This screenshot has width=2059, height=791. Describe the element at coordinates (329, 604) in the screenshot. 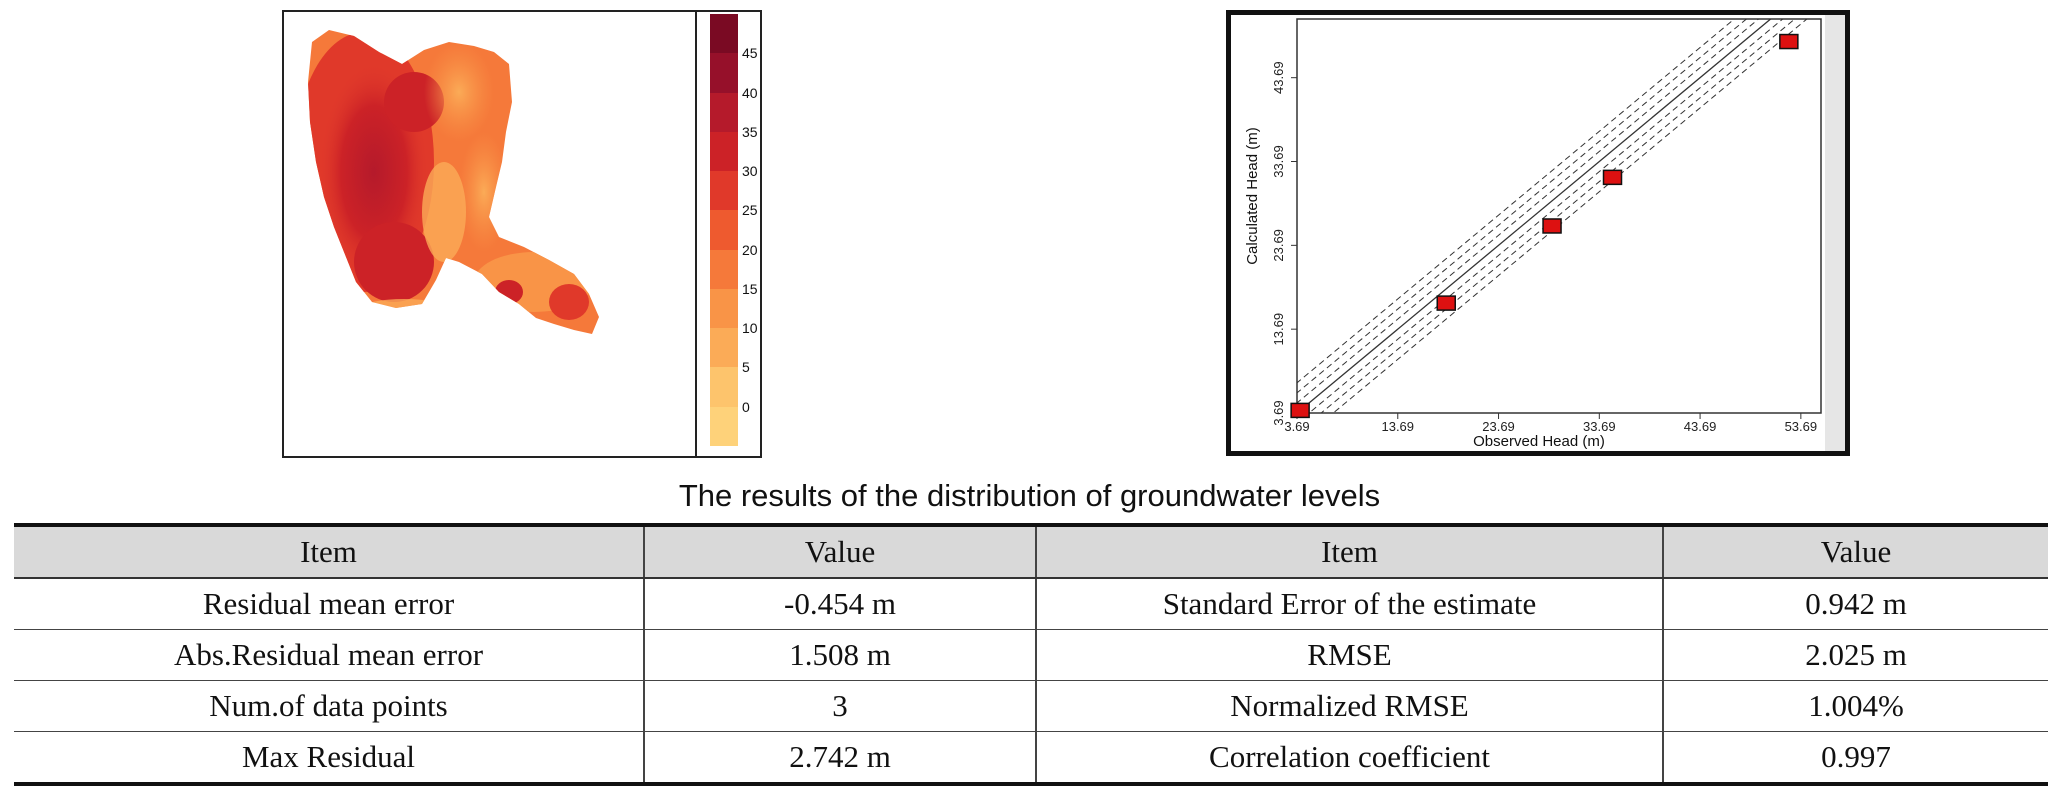

I see `table-cell: Residual mean error` at that location.